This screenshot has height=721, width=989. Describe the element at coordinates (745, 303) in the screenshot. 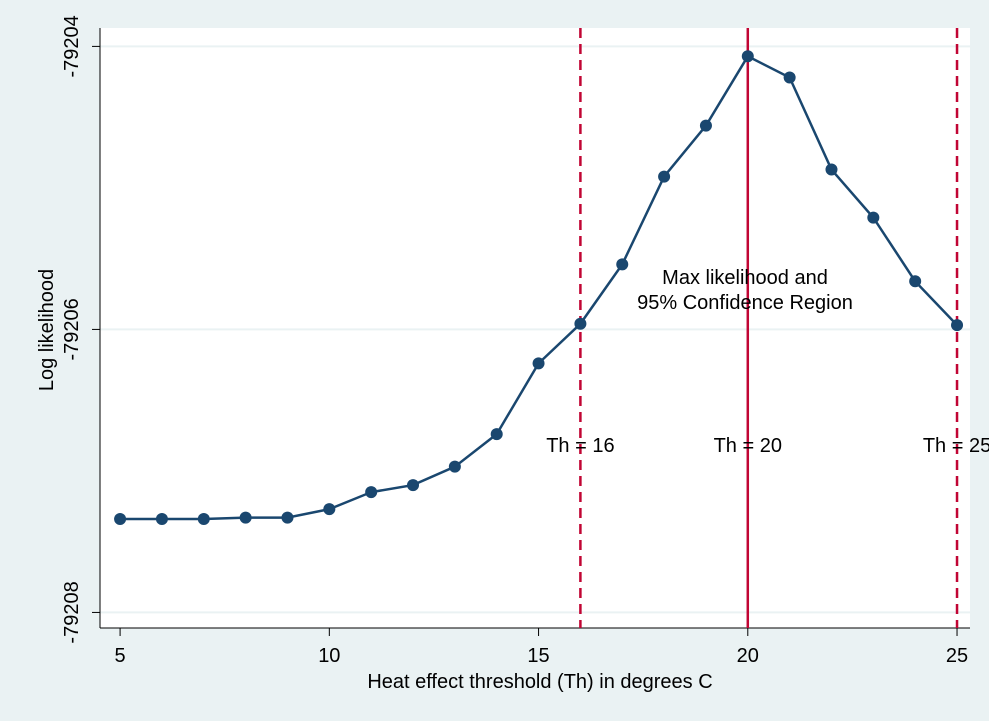

I see `annotation: 95% Confidence Region` at that location.